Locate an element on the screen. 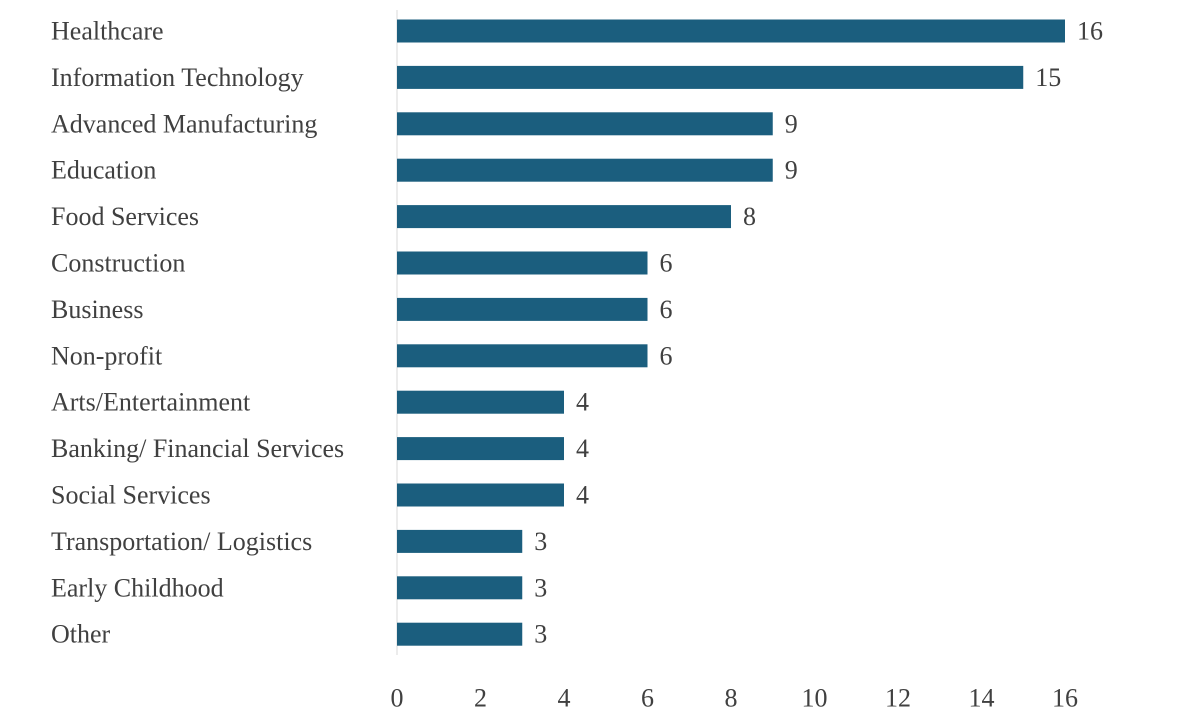 The image size is (1200, 725). x-tick-label: 8 is located at coordinates (731, 698).